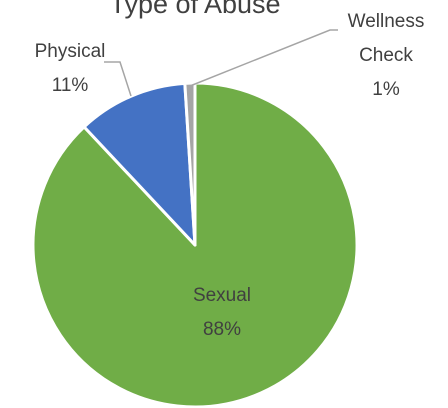 The width and height of the screenshot is (448, 408). I want to click on value-label: 1%, so click(386, 89).